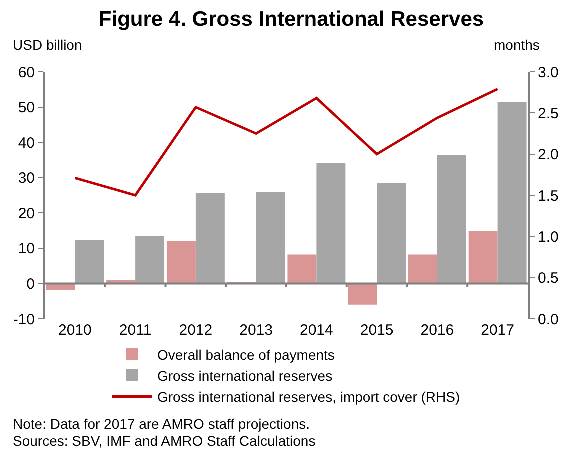 This screenshot has width=583, height=457. I want to click on y-tick-label: -10, so click(24, 319).